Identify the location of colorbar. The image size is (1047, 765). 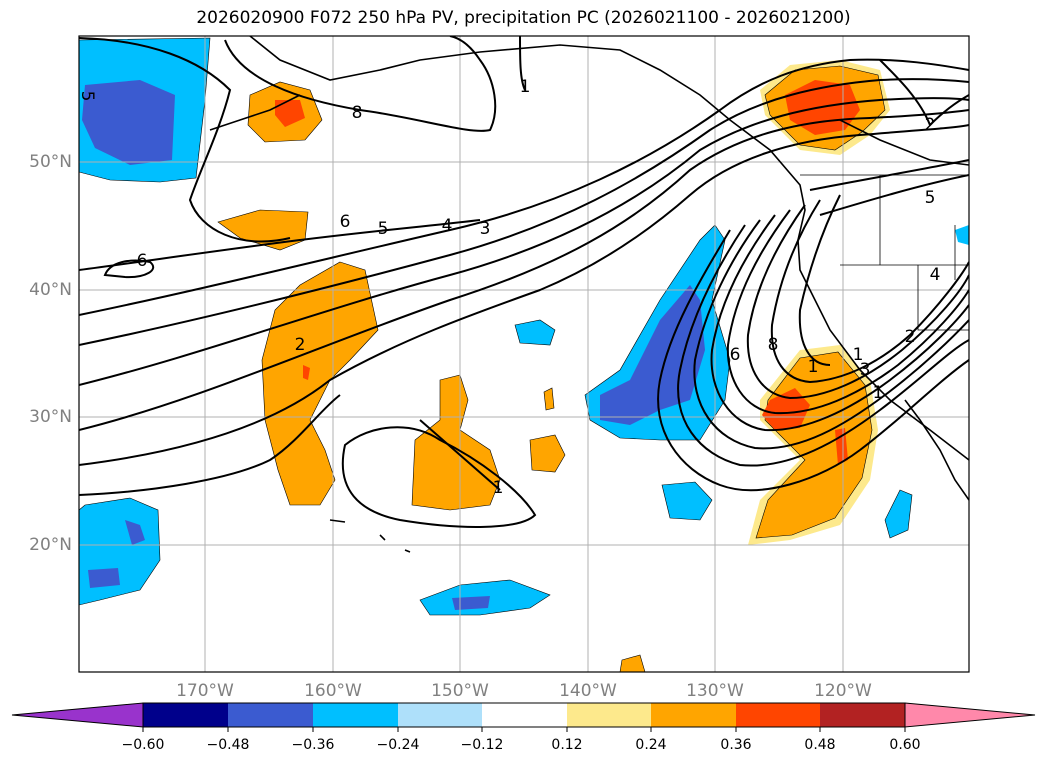
(523, 717).